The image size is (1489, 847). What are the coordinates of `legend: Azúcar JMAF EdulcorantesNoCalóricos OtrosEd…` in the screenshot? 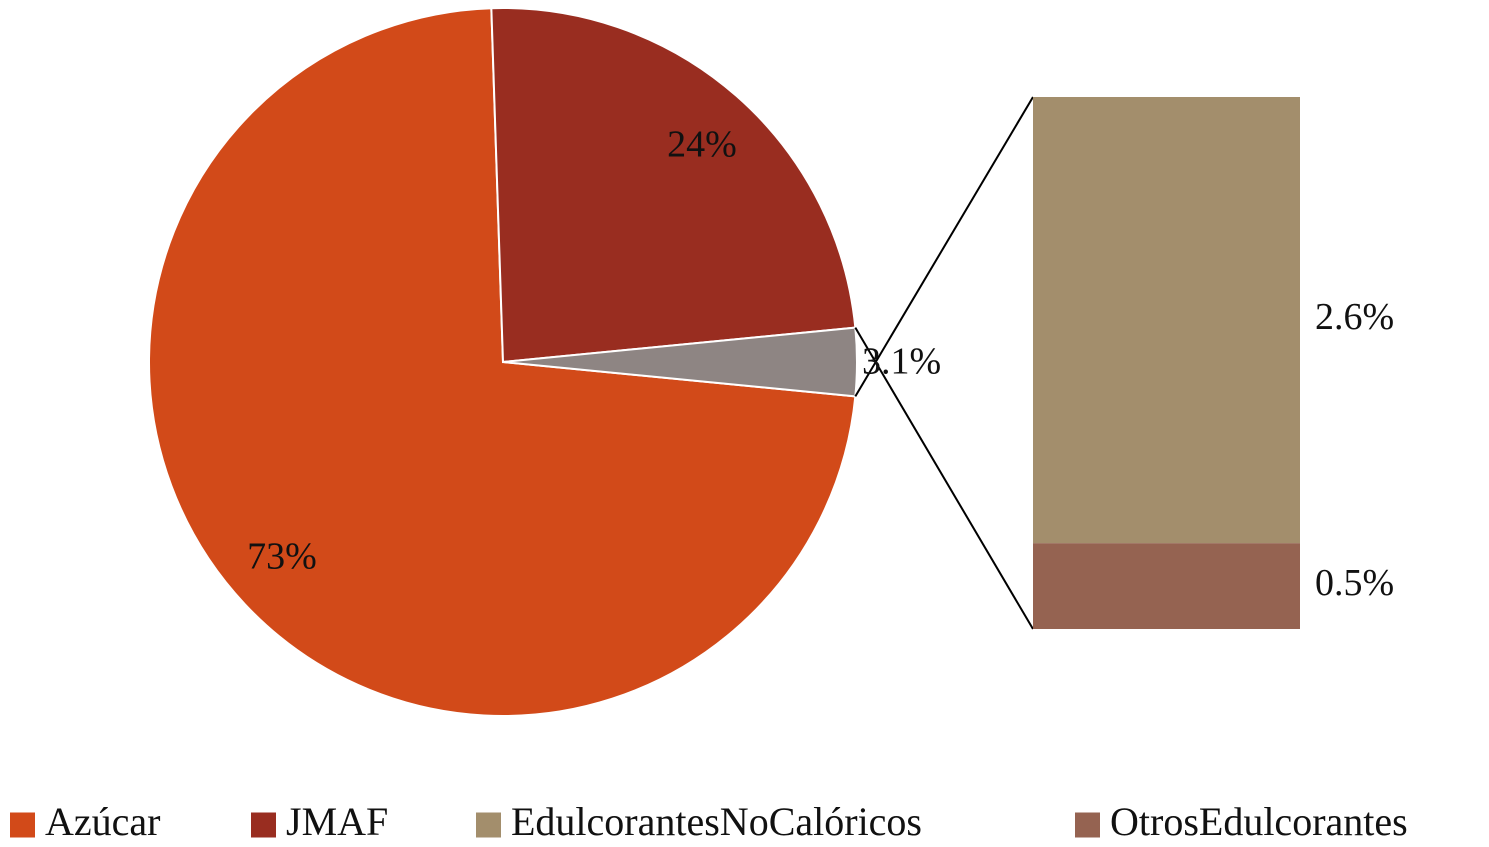 It's located at (709, 821).